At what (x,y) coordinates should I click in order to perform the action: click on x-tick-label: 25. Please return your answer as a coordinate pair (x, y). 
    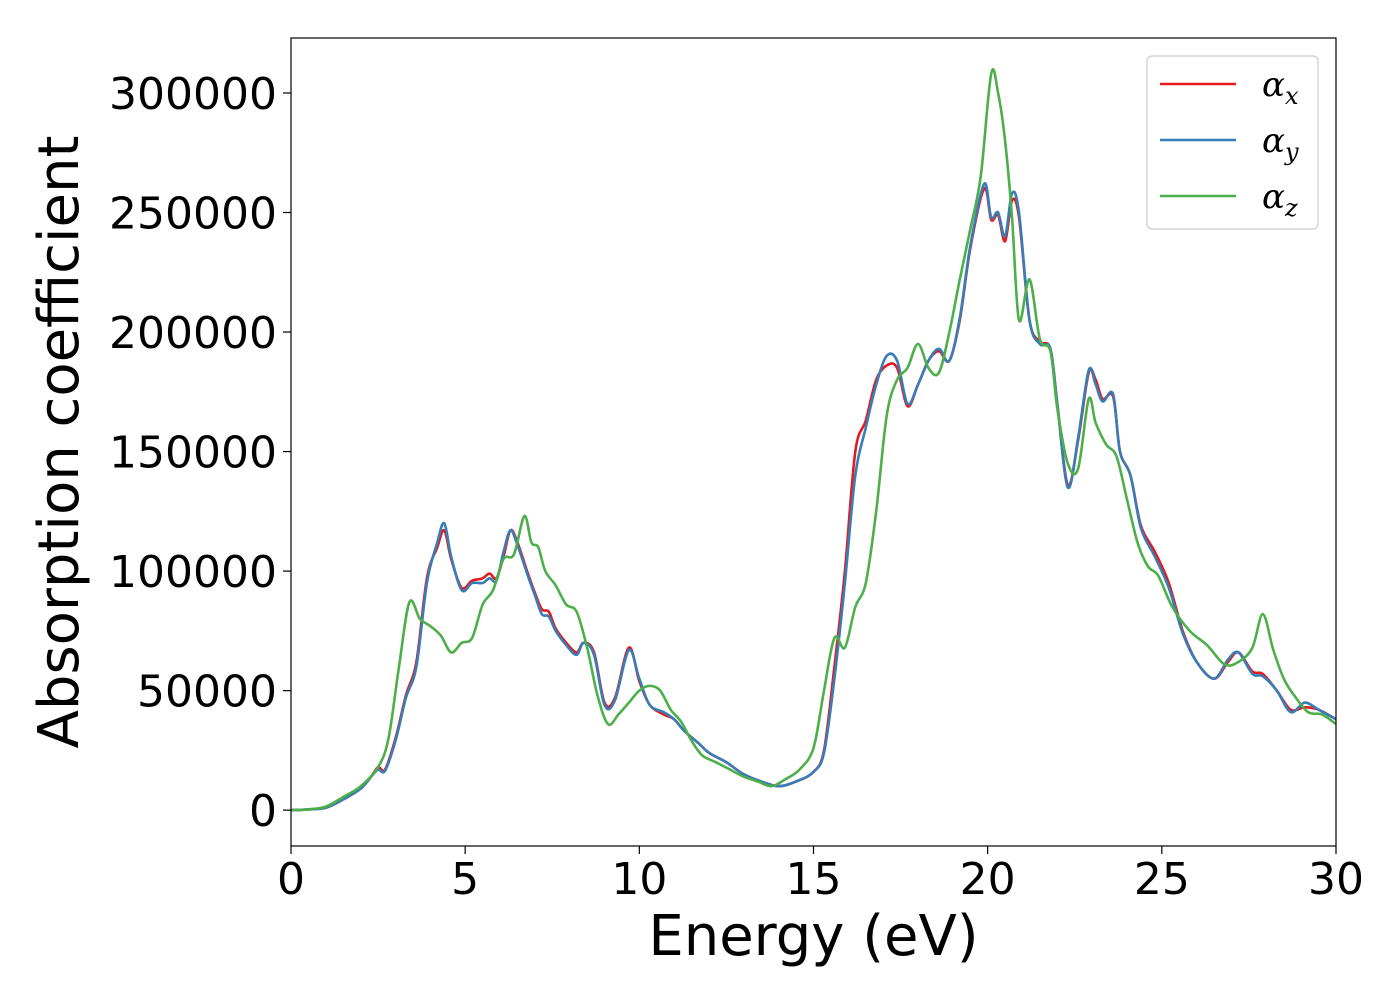
    Looking at the image, I should click on (1162, 879).